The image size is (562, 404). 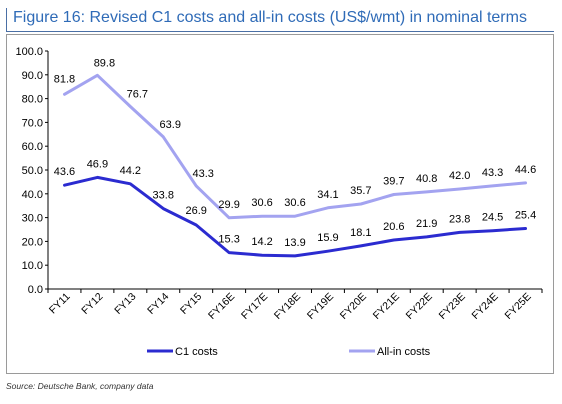 I want to click on x-tick-label: FY18E, so click(x=287, y=306).